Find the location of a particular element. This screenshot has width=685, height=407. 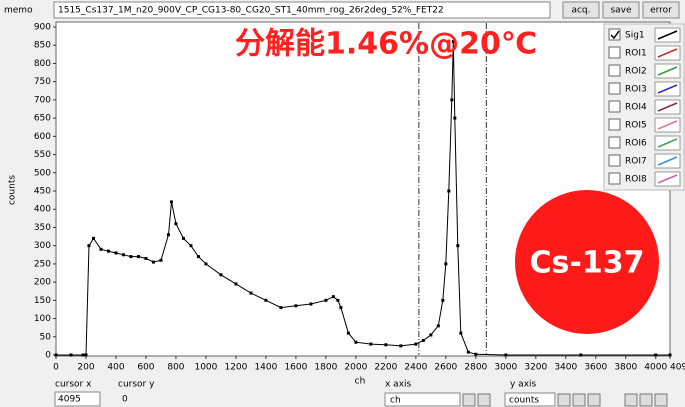

memo-field is located at coordinates (302, 10).